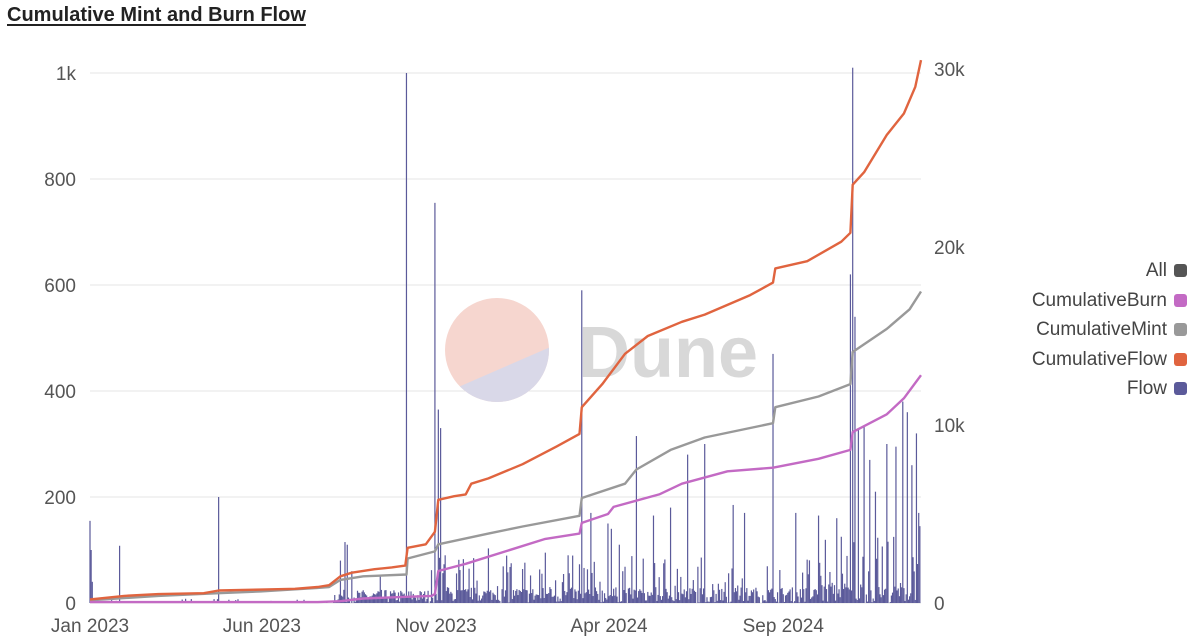 This screenshot has height=643, width=1199. What do you see at coordinates (1109, 389) in the screenshot?
I see `legend-item-flow: Flow` at bounding box center [1109, 389].